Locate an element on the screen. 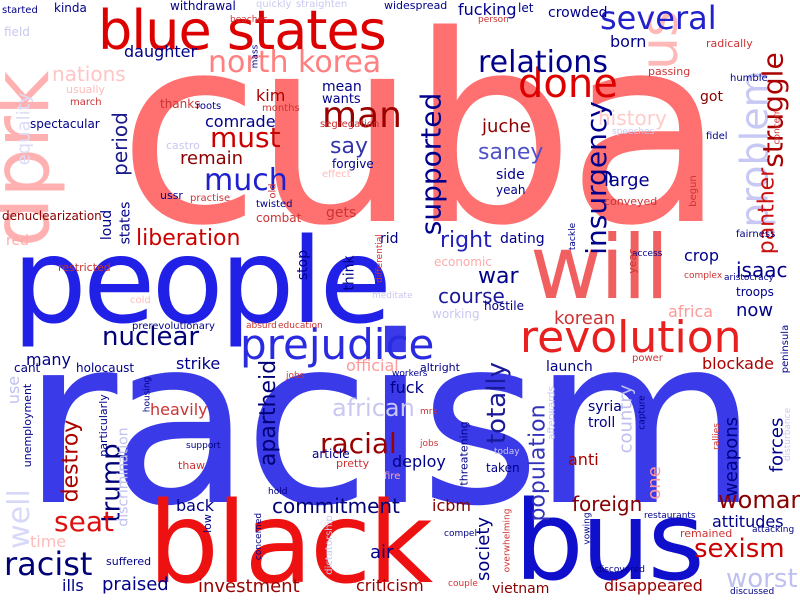  word-months: months is located at coordinates (281, 108).